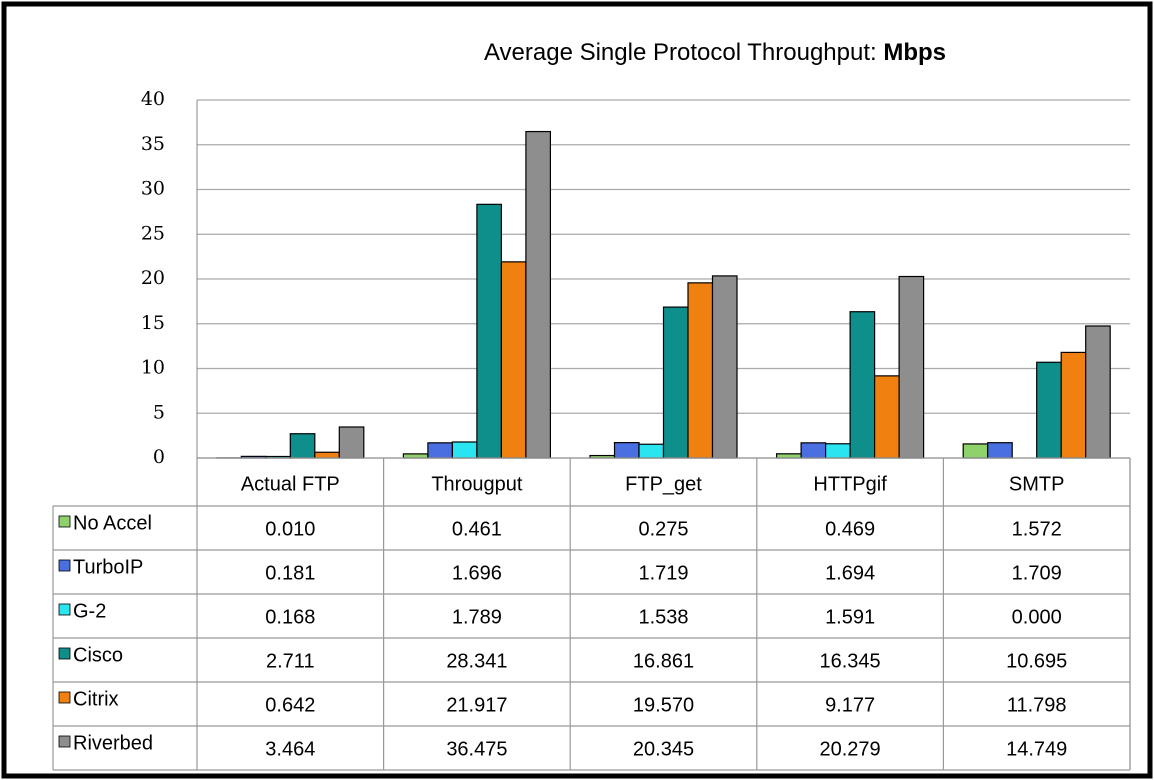 The width and height of the screenshot is (1154, 780). I want to click on table-value: 0.275, so click(663, 529).